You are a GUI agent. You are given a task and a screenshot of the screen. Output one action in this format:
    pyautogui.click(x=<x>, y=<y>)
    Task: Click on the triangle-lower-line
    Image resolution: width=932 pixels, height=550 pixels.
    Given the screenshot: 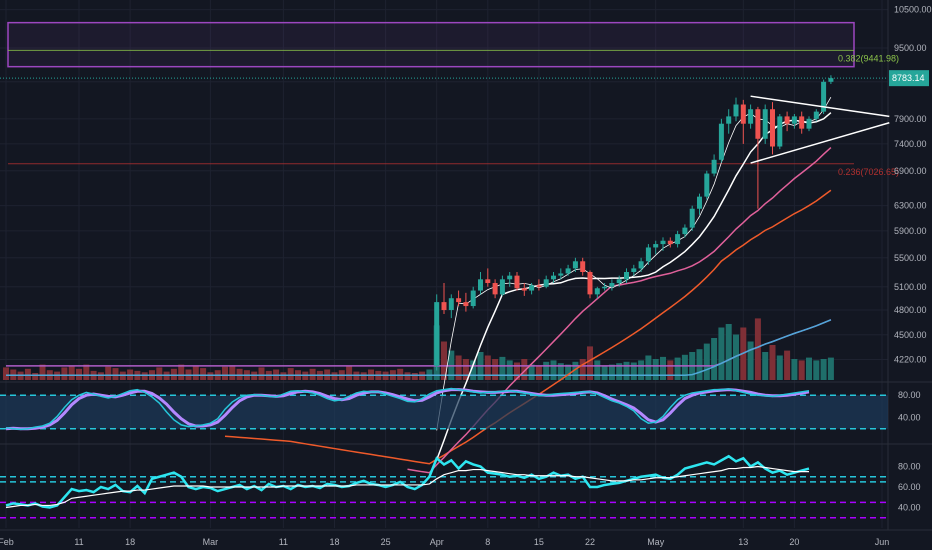 What is the action you would take?
    pyautogui.click(x=820, y=143)
    